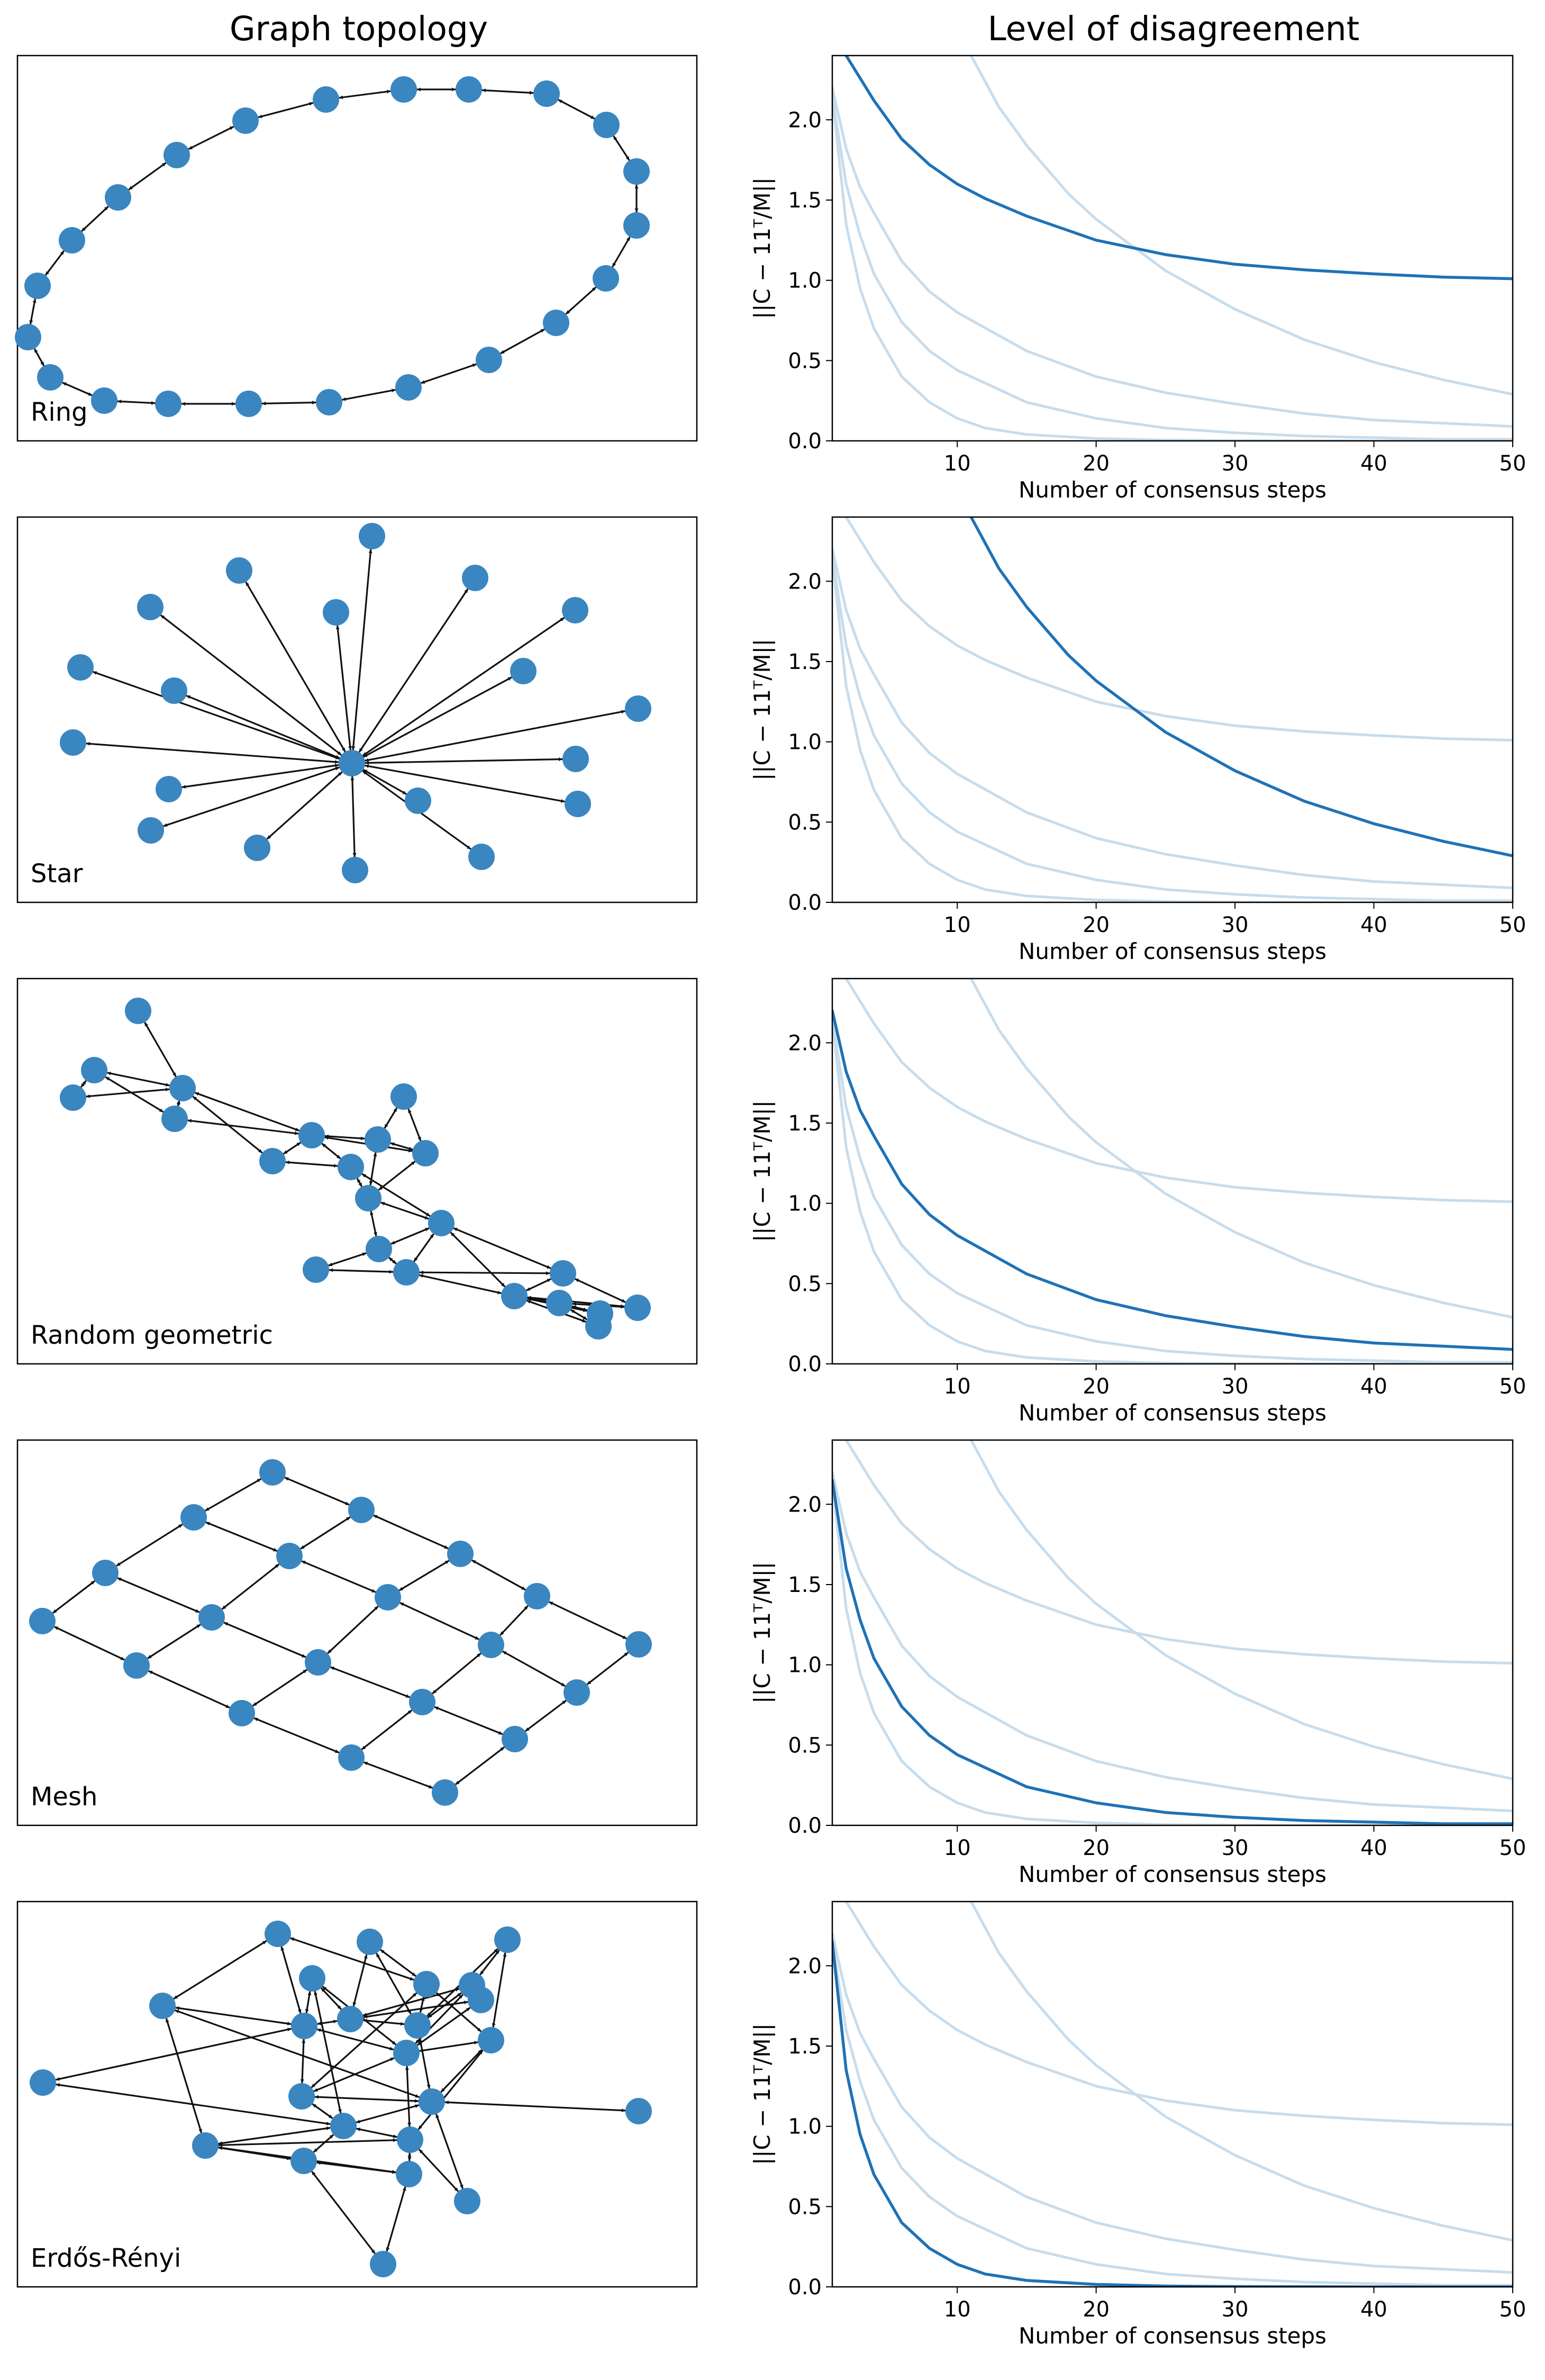 This screenshot has width=1545, height=2380. Describe the element at coordinates (805, 1043) in the screenshot. I see `y-tick-label: 2.0` at that location.